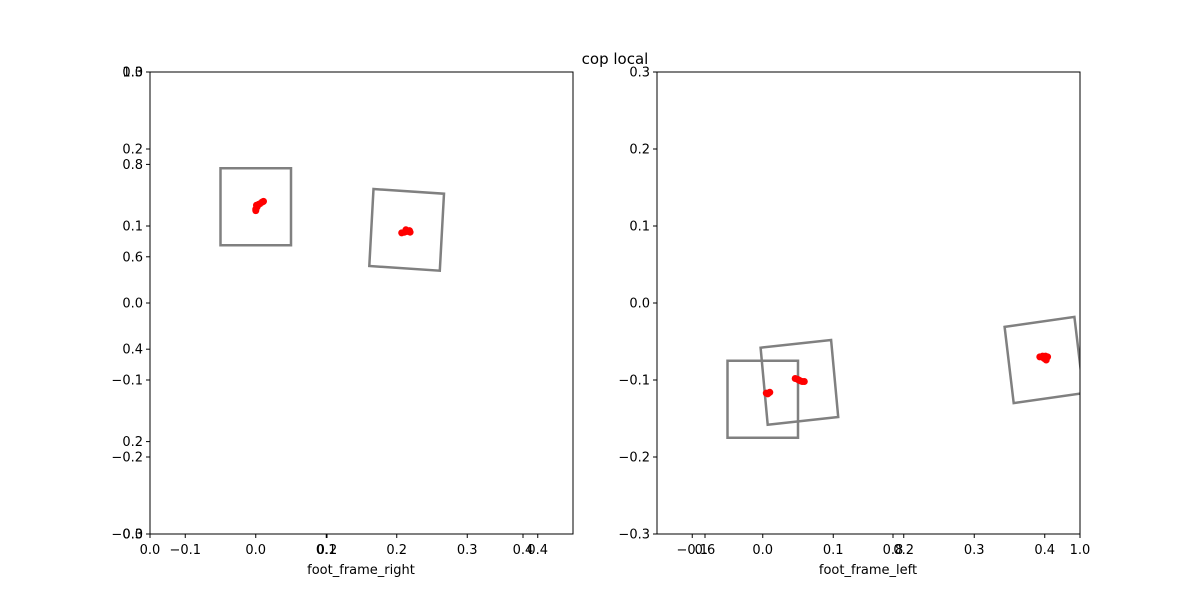 The width and height of the screenshot is (1200, 600). I want to click on left-x-axis-label: foot_frame_left, so click(868, 570).